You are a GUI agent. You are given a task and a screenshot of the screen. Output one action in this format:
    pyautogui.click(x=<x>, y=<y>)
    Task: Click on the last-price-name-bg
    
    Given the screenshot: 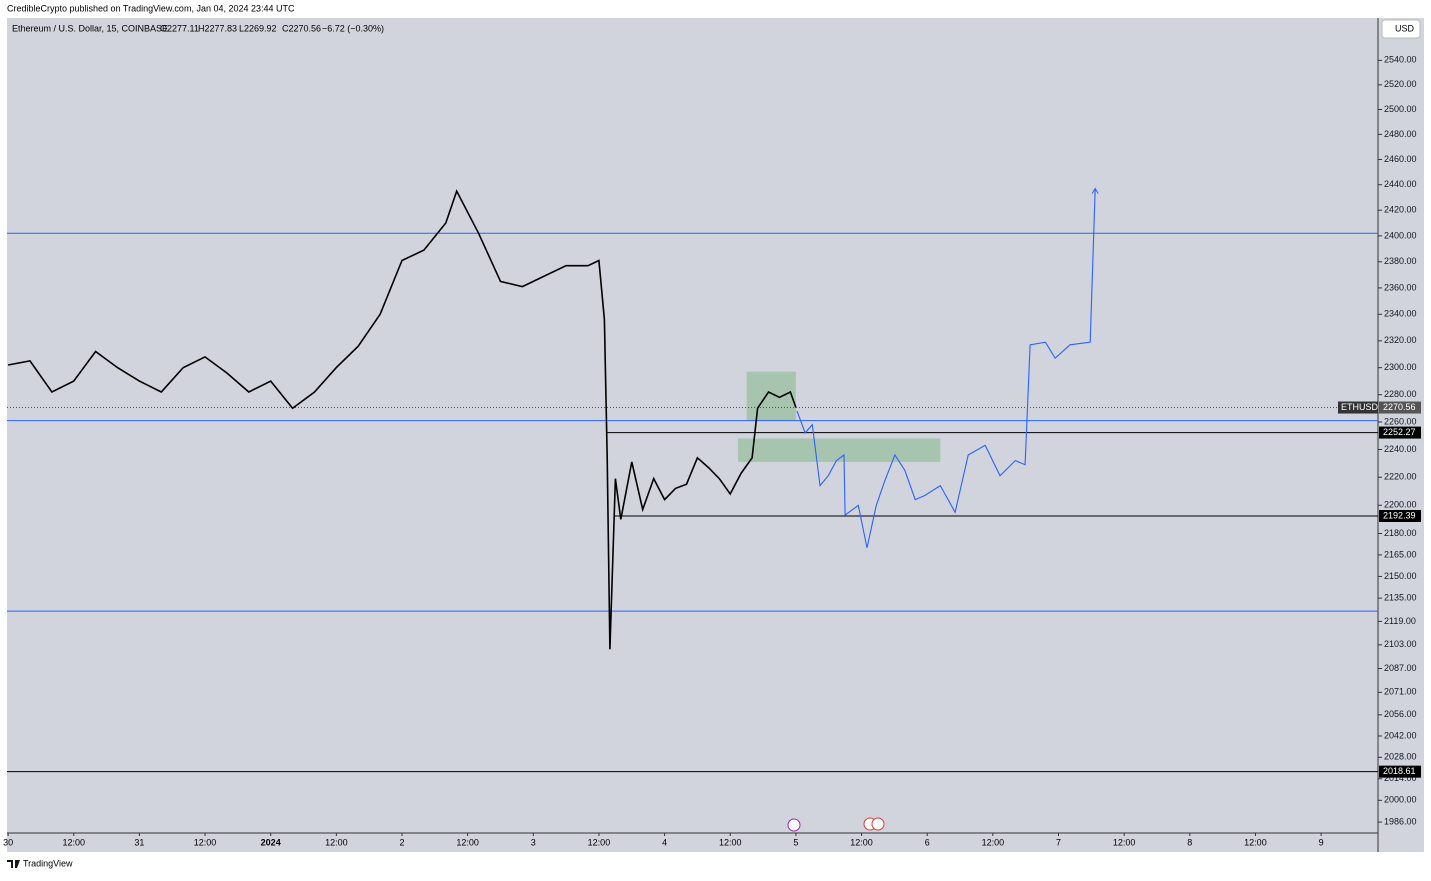 What is the action you would take?
    pyautogui.click(x=1358, y=407)
    